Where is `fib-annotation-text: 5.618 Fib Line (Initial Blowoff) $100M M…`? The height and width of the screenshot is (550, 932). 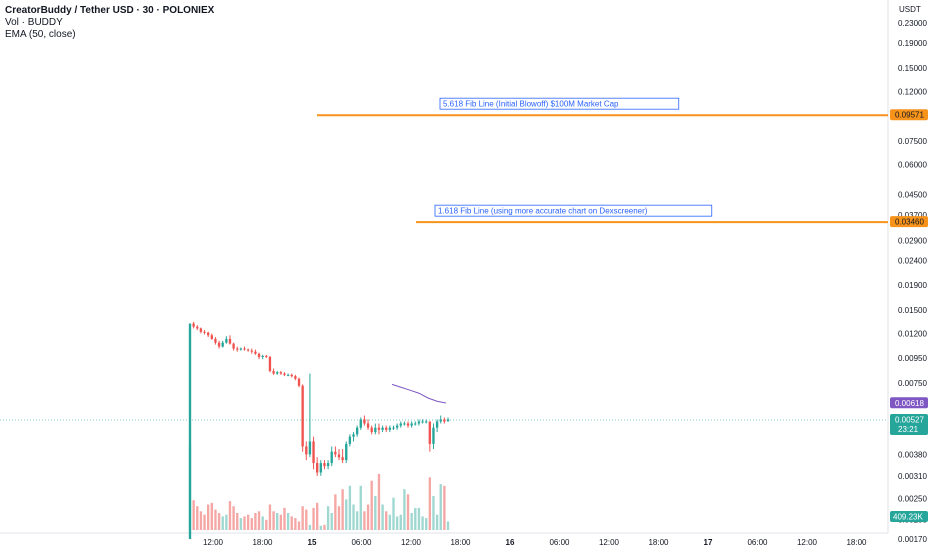
fib-annotation-text: 5.618 Fib Line (Initial Blowoff) $100M M… is located at coordinates (531, 104).